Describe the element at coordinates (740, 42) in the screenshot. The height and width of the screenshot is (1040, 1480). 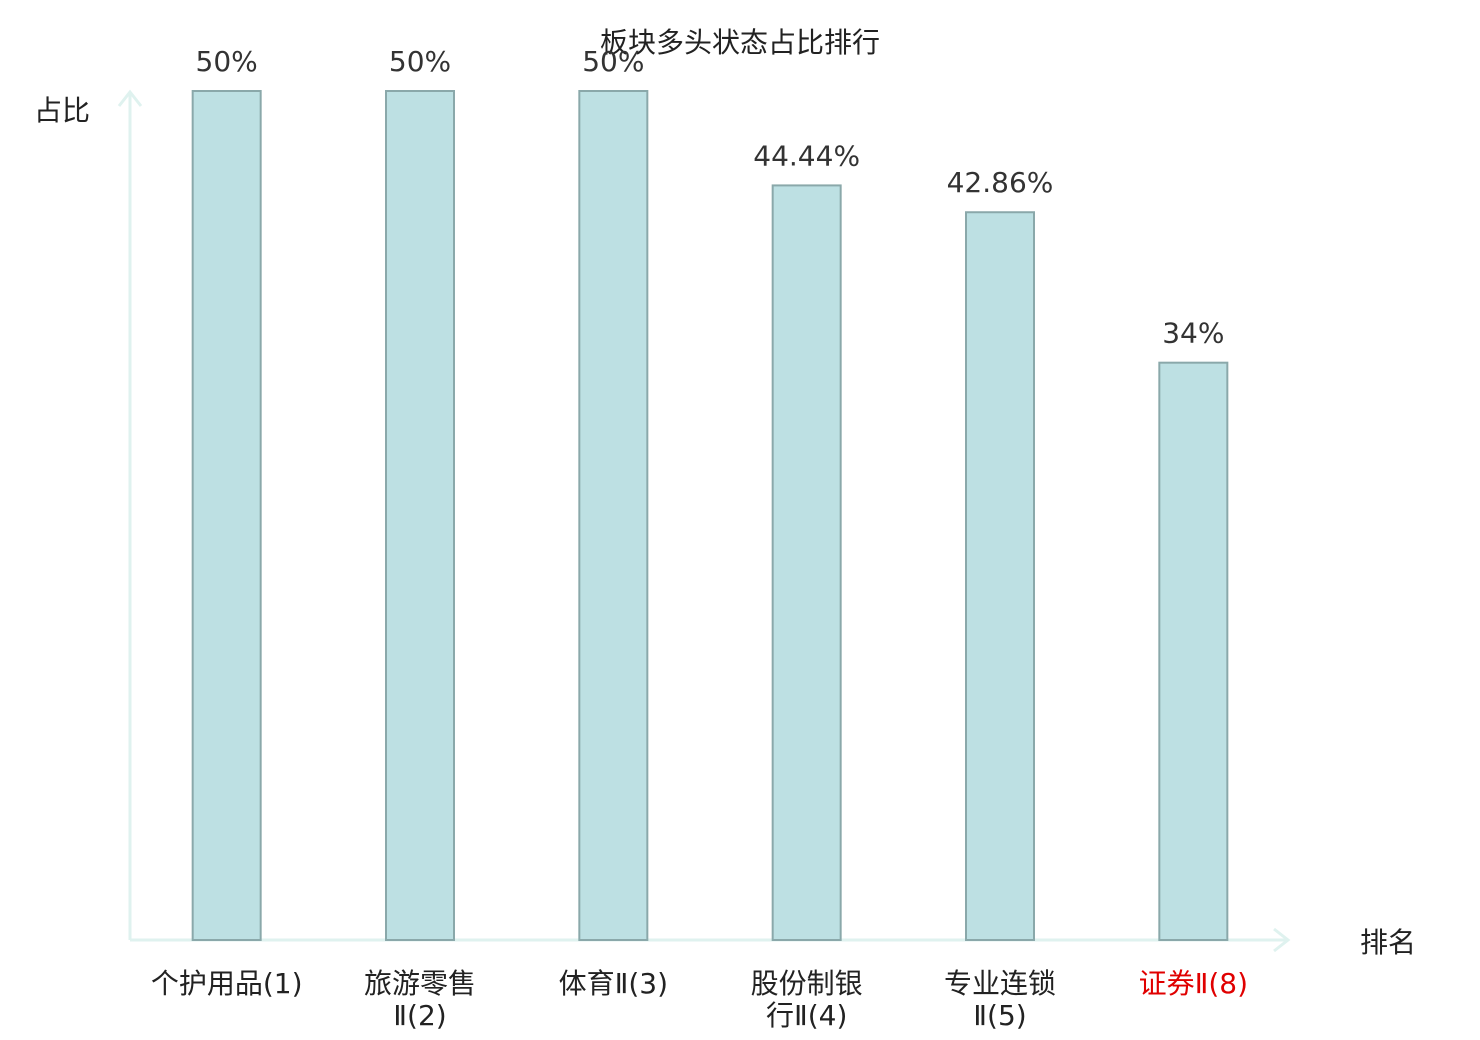
I see `chart-title: 板块多头状态占比排行` at that location.